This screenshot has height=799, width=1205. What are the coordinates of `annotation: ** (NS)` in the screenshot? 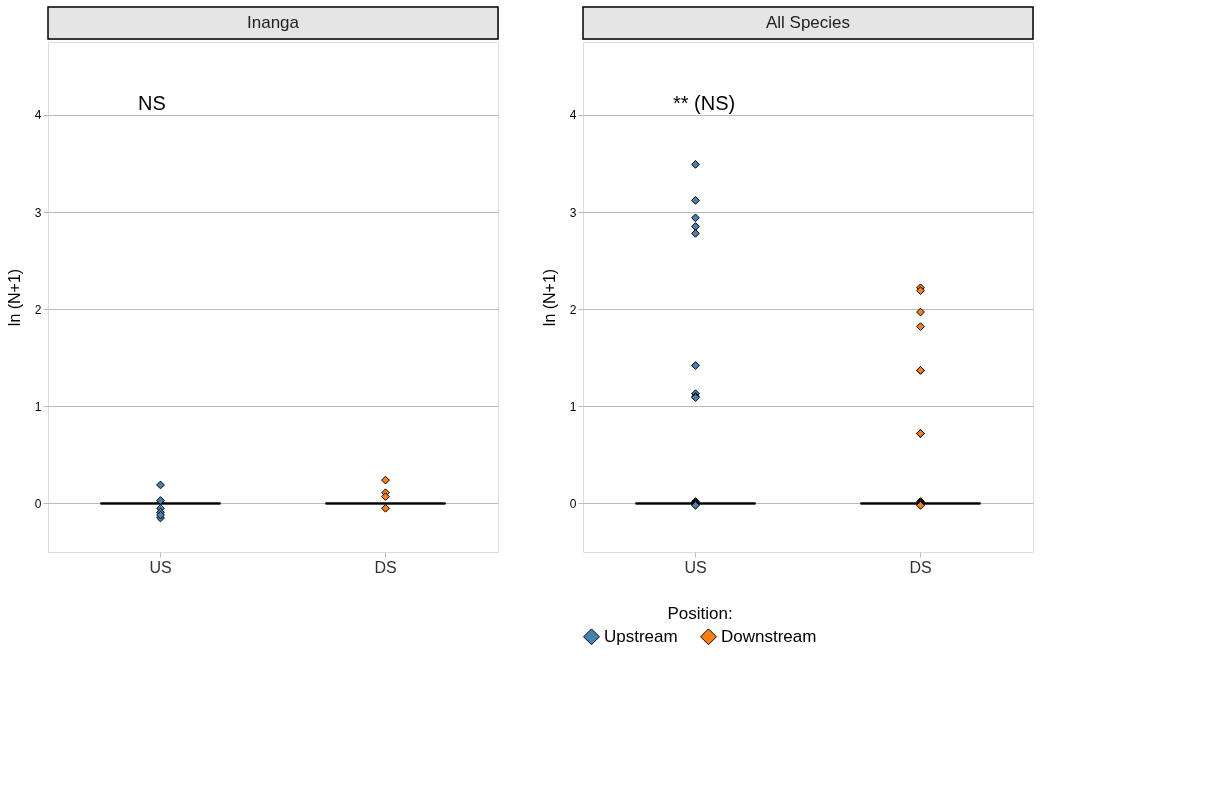 It's located at (704, 103).